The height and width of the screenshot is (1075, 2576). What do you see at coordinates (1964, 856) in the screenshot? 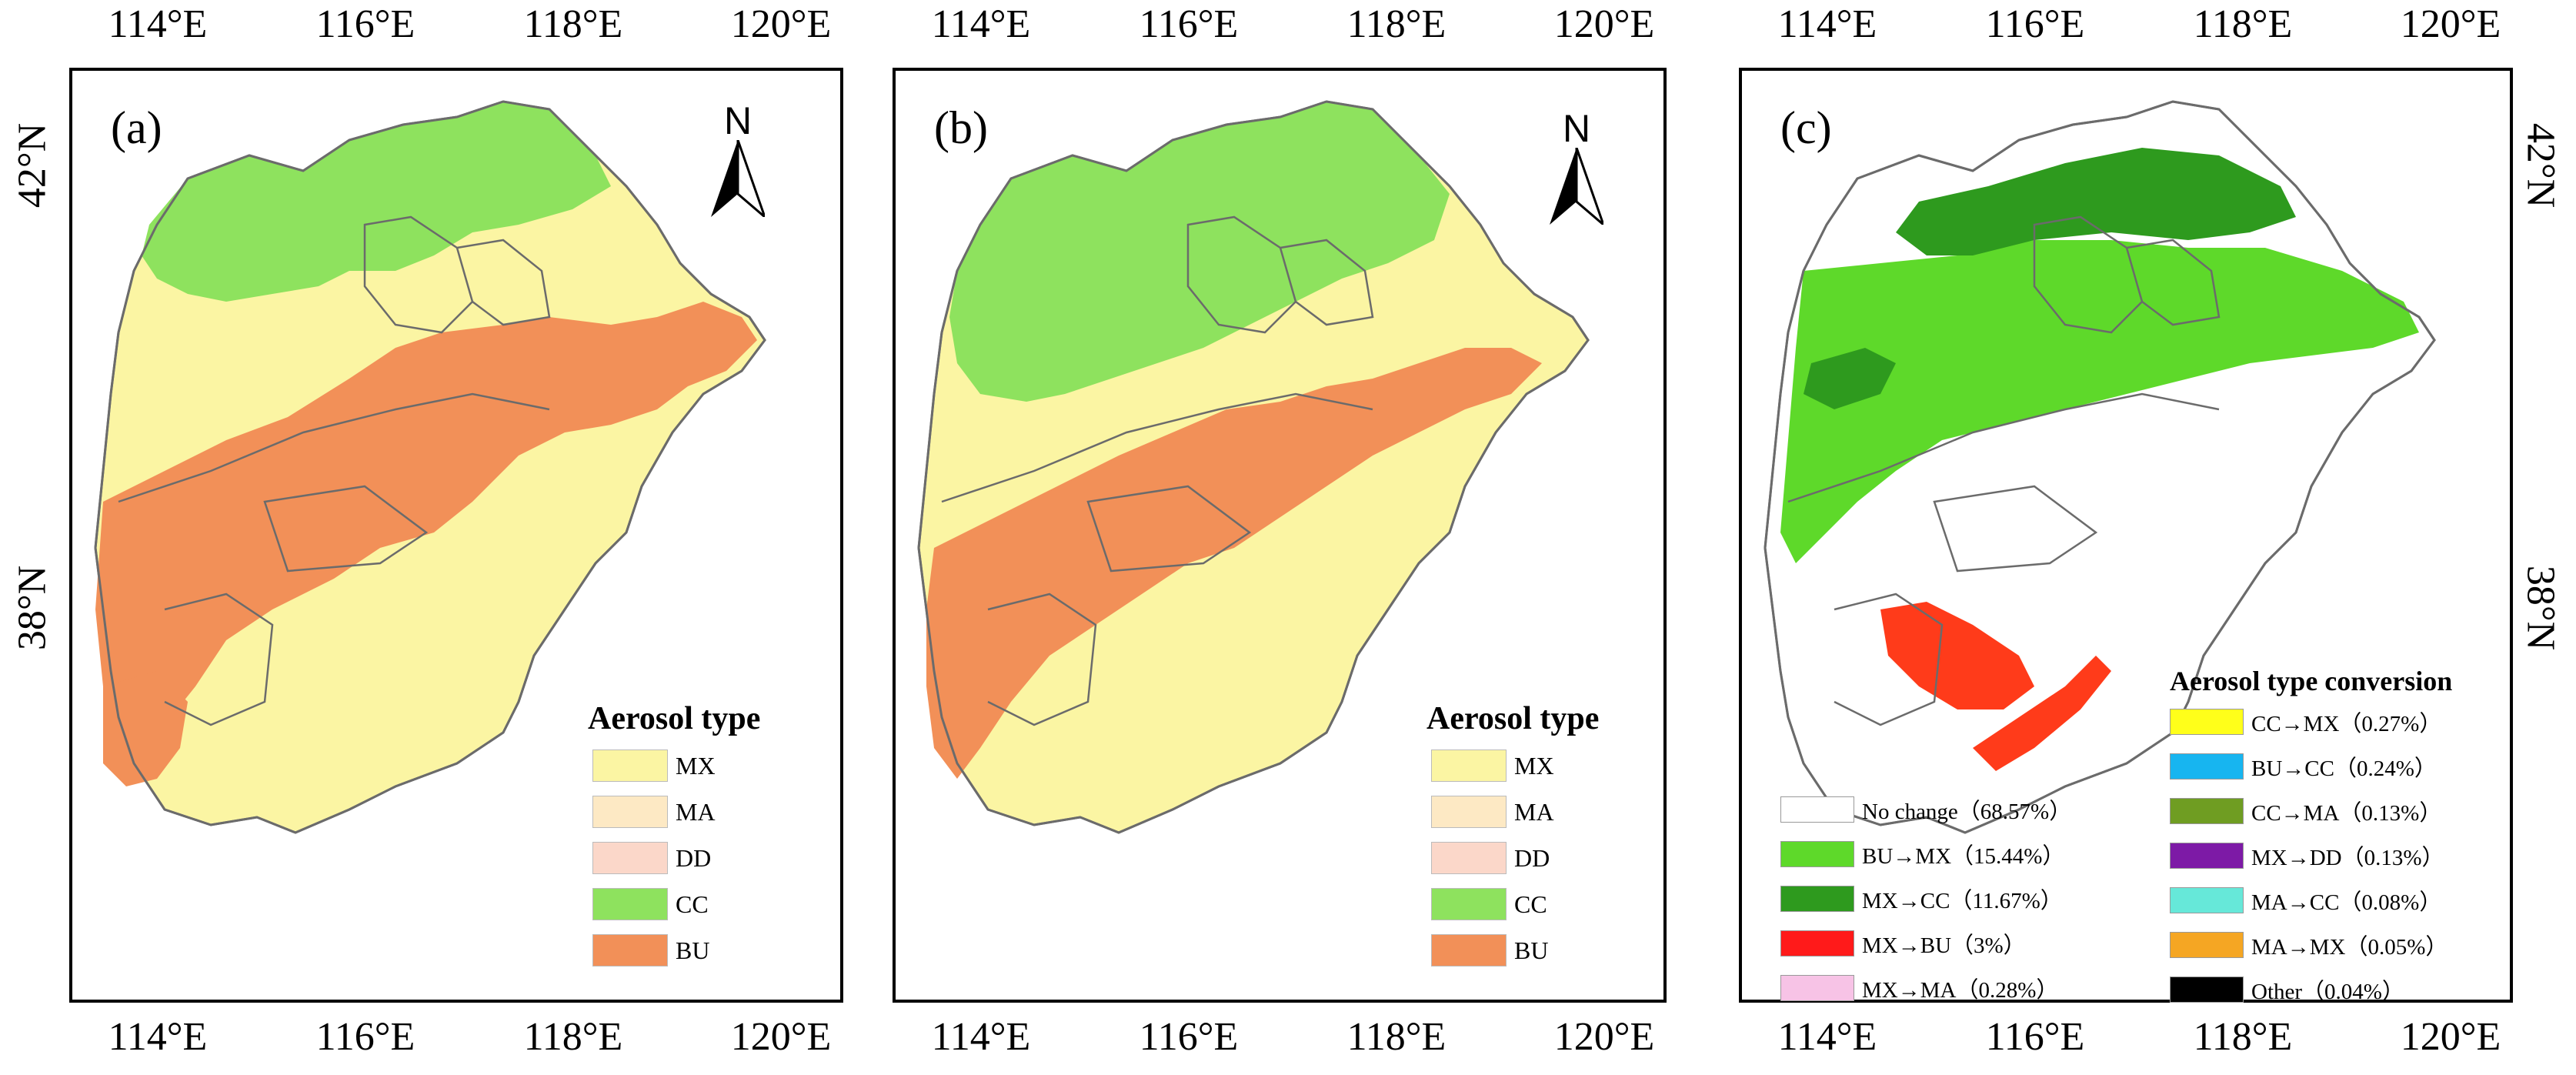
I see `legend-label: BU→MX（15.44%）` at bounding box center [1964, 856].